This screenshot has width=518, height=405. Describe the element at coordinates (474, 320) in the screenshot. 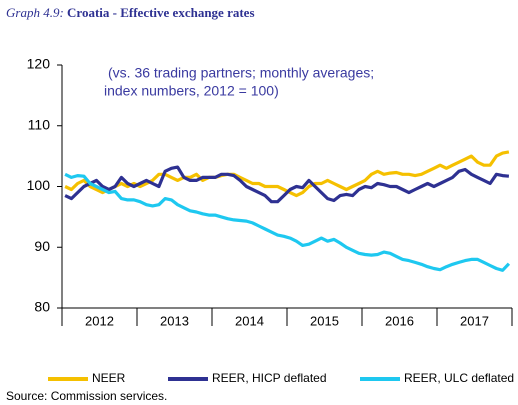

I see `x-tick-label: 2017` at that location.